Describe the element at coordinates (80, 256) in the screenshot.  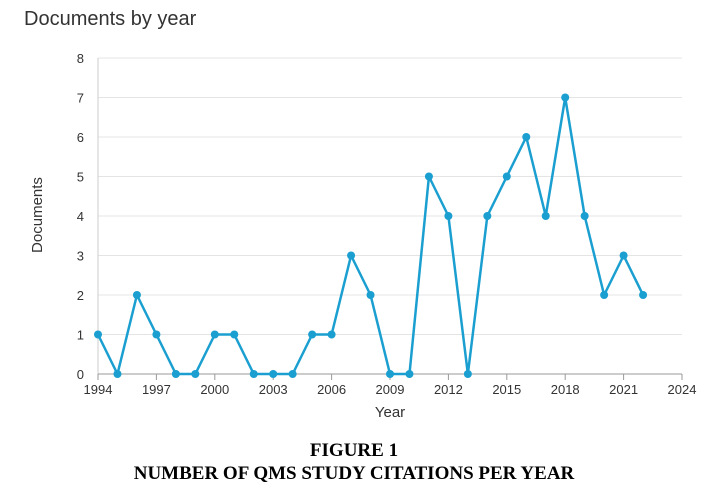
I see `y-tick-label: 3` at that location.